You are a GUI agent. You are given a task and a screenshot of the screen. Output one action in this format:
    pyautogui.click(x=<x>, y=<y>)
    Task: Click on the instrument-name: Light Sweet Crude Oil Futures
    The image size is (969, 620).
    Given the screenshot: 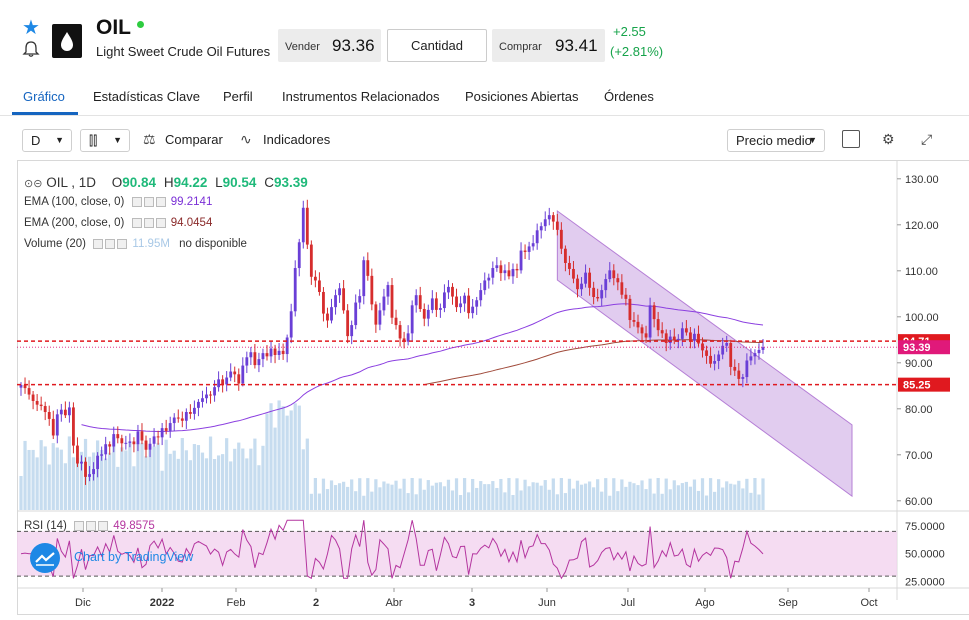 What is the action you would take?
    pyautogui.click(x=183, y=51)
    